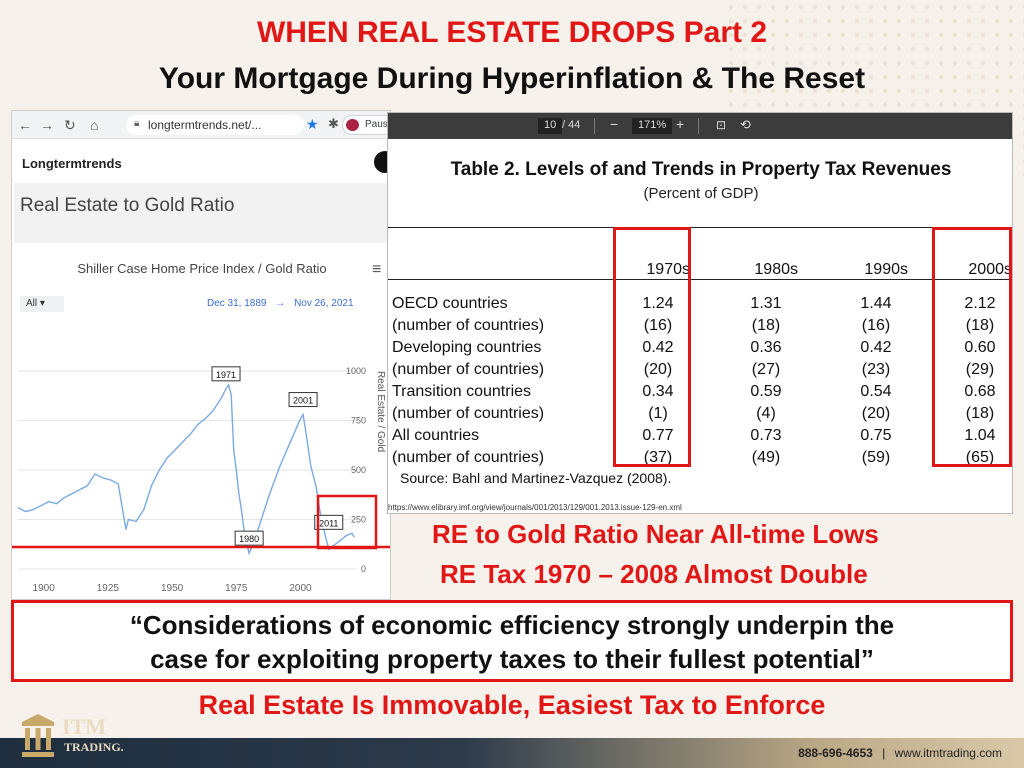 This screenshot has width=1024, height=768. I want to click on itm-logo-icon, so click(38, 735).